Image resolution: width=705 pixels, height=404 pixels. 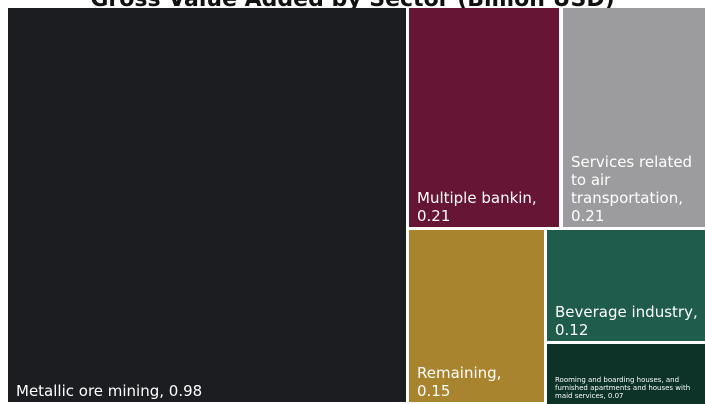 I want to click on tile-label: transportation,, so click(x=627, y=198).